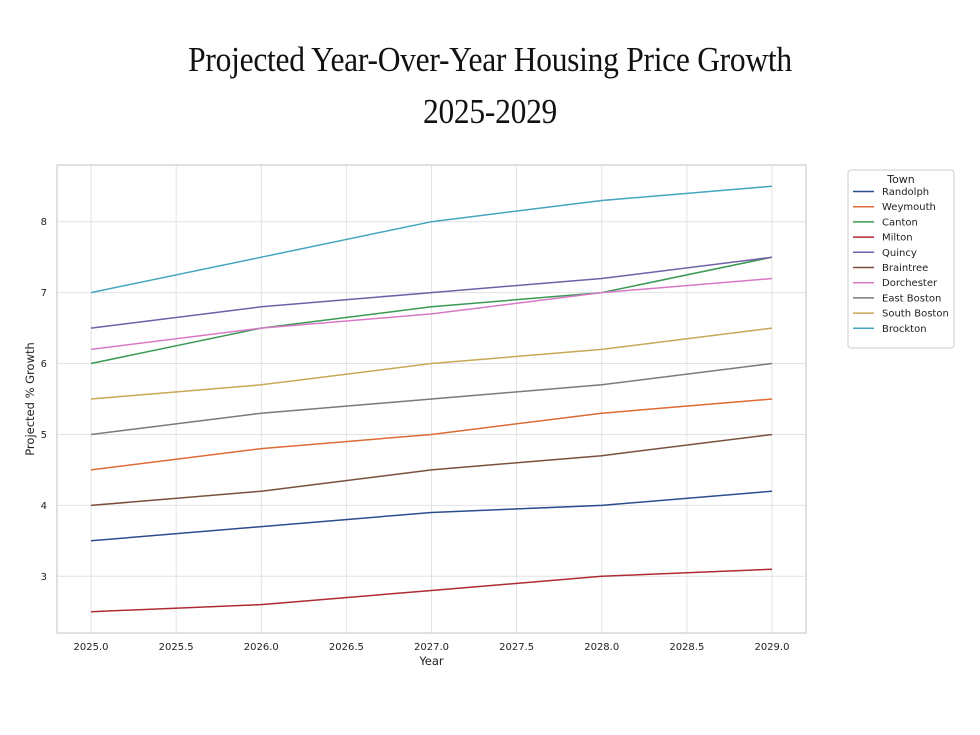 The image size is (980, 735). I want to click on y-tick-label: 8, so click(44, 222).